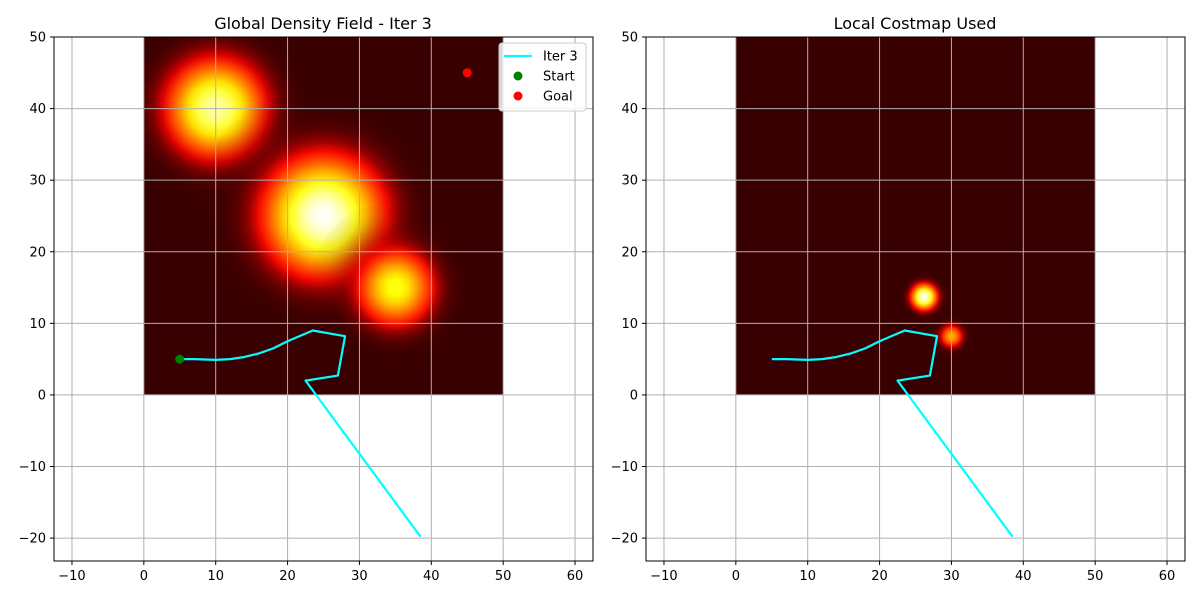 This screenshot has height=600, width=1200. Describe the element at coordinates (558, 97) in the screenshot. I see `legend-label: Goal` at that location.